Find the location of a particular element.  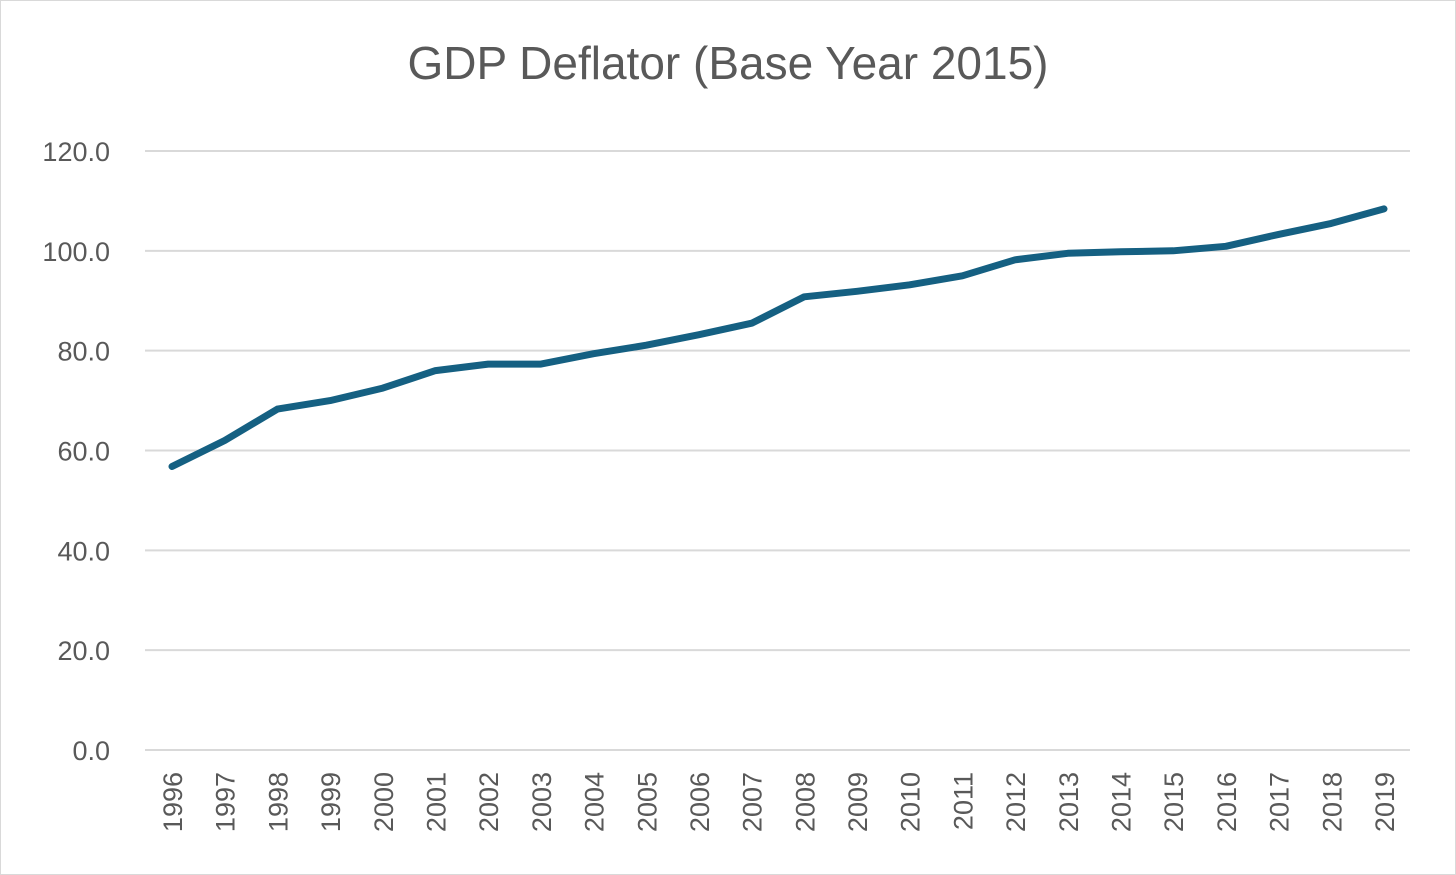

x-tick-label: 2003 is located at coordinates (542, 802).